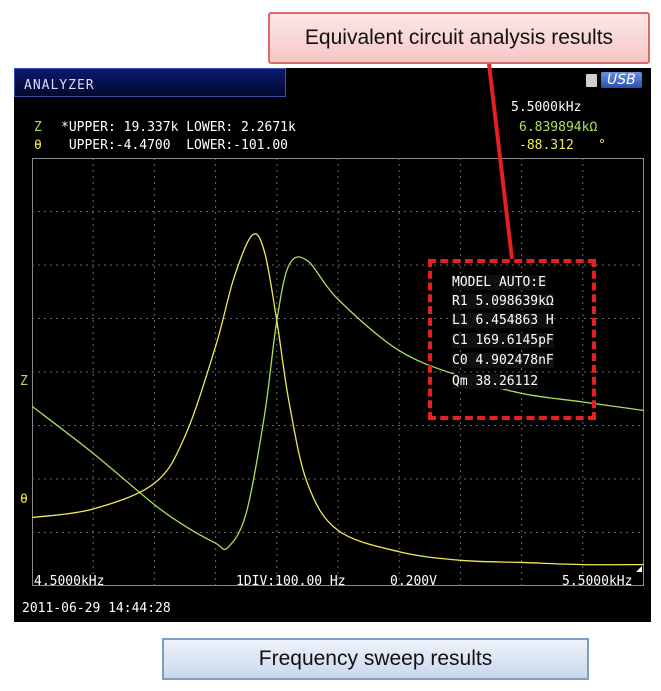 This screenshot has width=661, height=691. I want to click on current-frequency: 5.5000kHz, so click(546, 107).